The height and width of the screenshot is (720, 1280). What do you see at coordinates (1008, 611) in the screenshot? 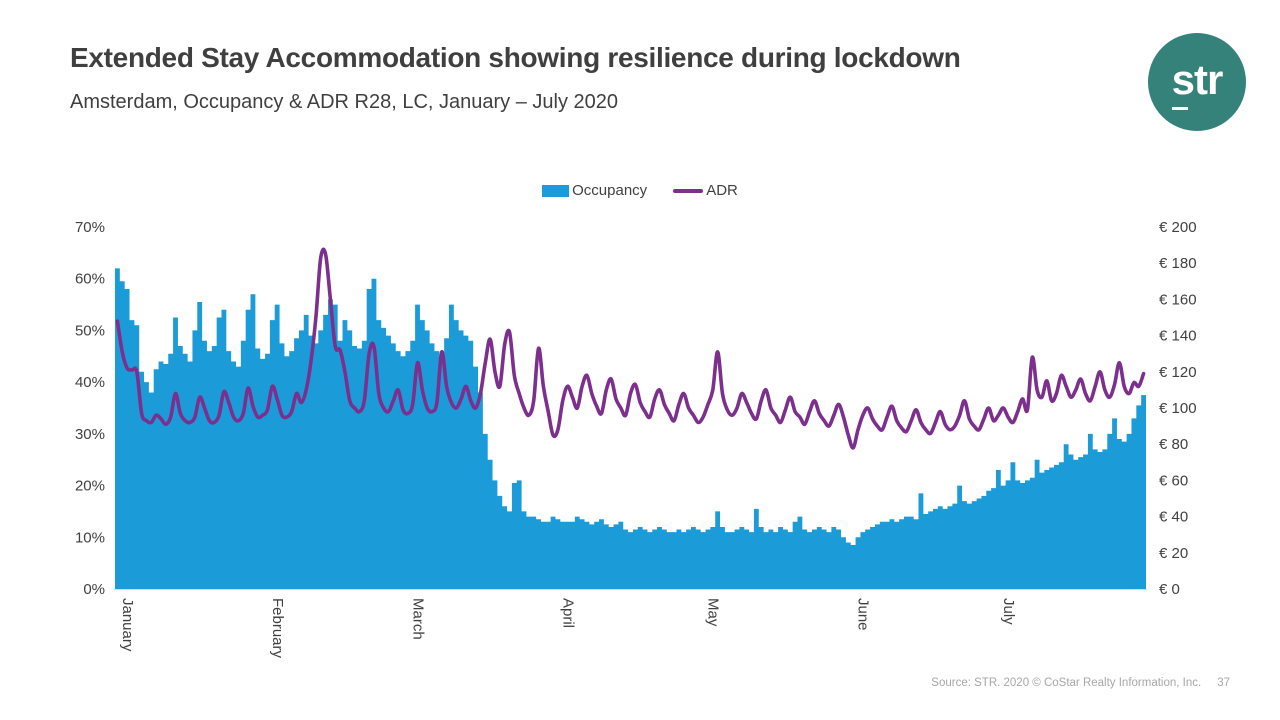
I see `x-axis-month-label: July` at bounding box center [1008, 611].